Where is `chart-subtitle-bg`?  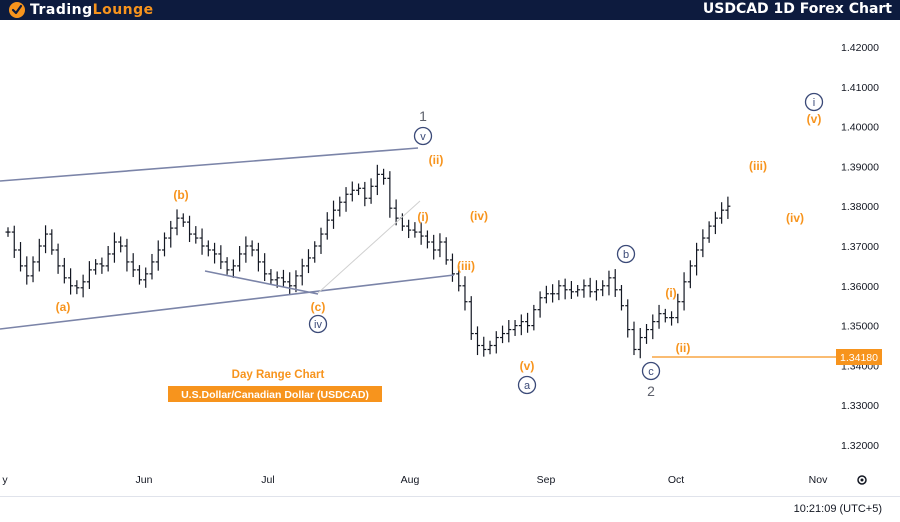 chart-subtitle-bg is located at coordinates (275, 394).